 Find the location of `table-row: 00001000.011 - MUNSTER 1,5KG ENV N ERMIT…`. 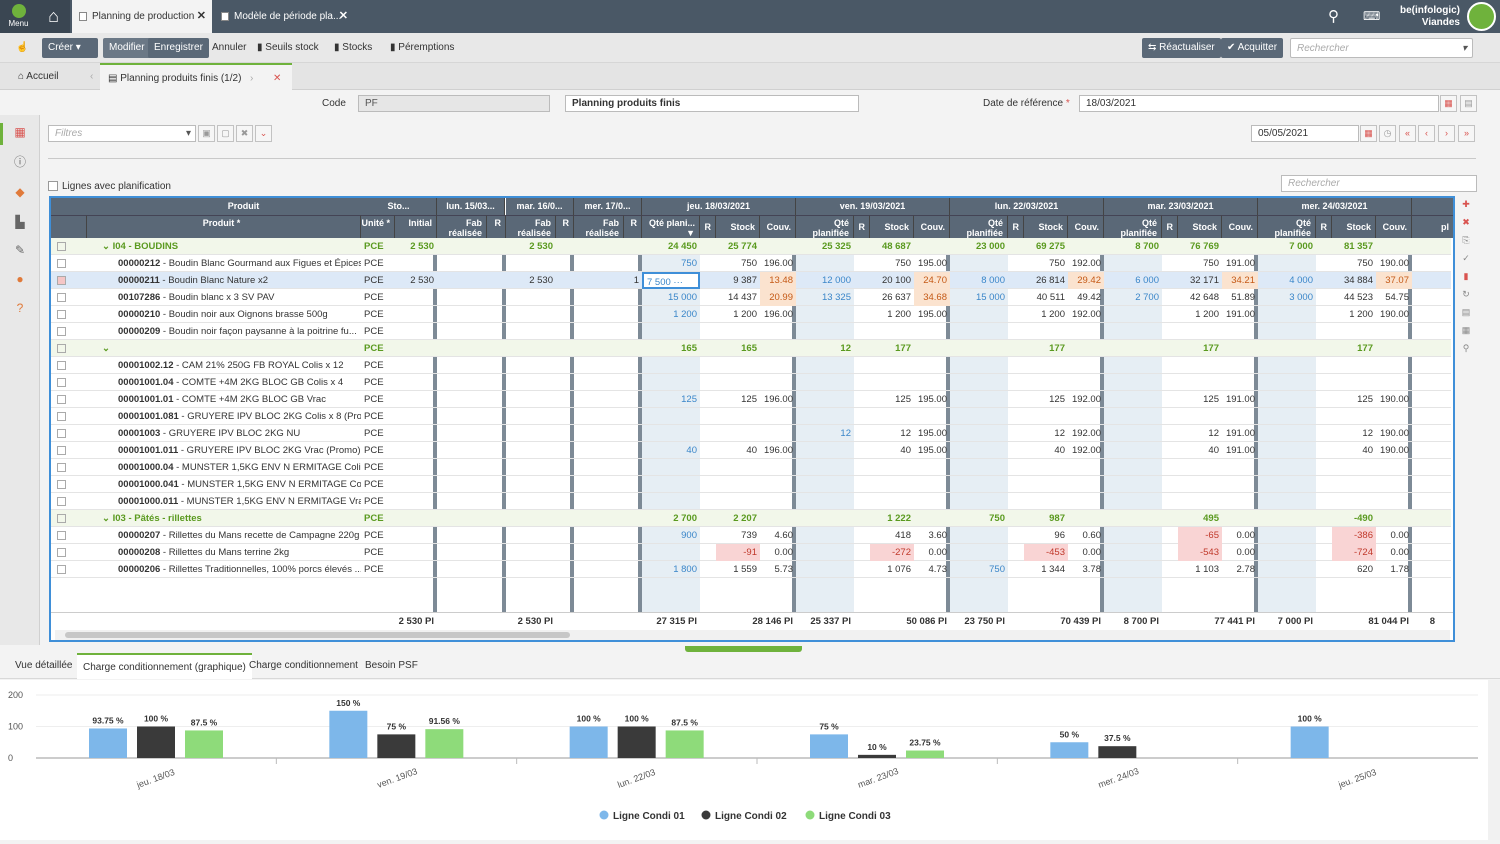

table-row: 00001000.011 - MUNSTER 1,5KG ENV N ERMIT… is located at coordinates (751, 501).